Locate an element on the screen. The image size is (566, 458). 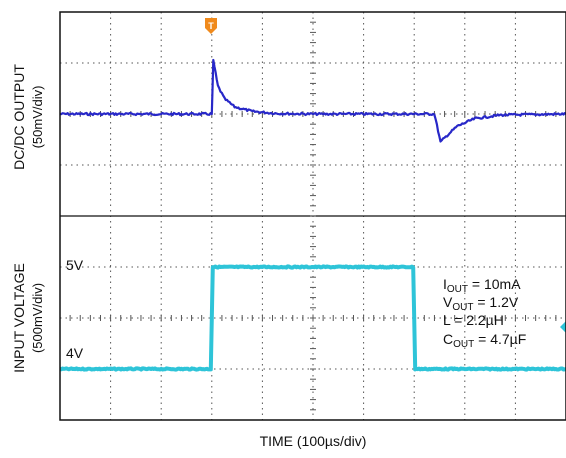
x-axis-label: TIME (100µs/div) is located at coordinates (313, 441).